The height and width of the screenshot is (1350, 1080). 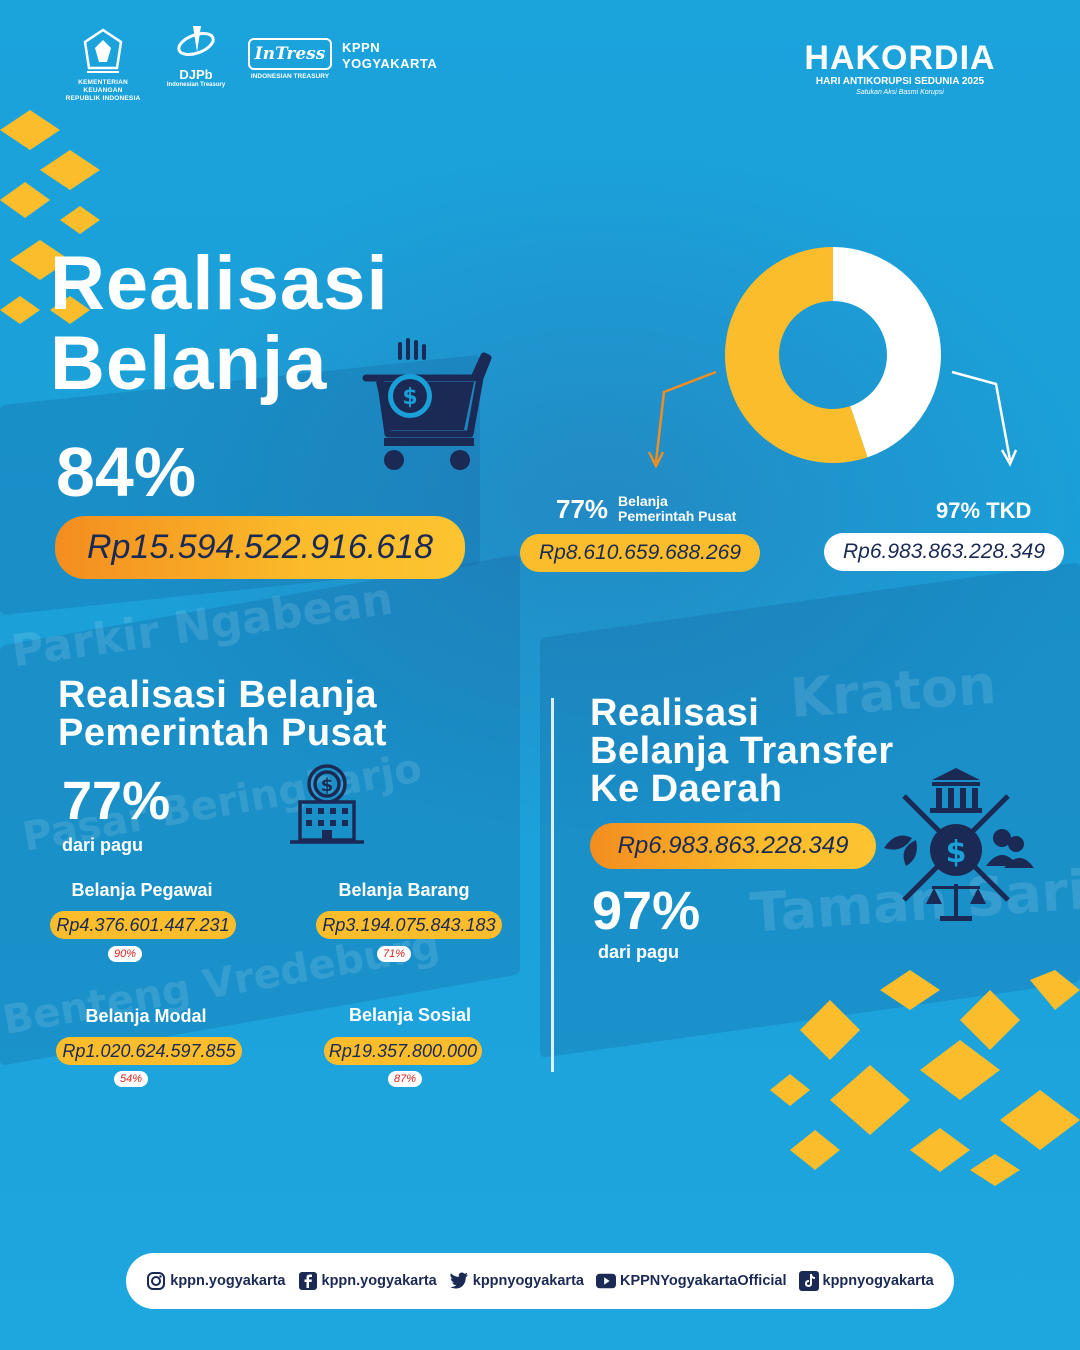 I want to click on batik-ornament-top-left, so click(x=50, y=217).